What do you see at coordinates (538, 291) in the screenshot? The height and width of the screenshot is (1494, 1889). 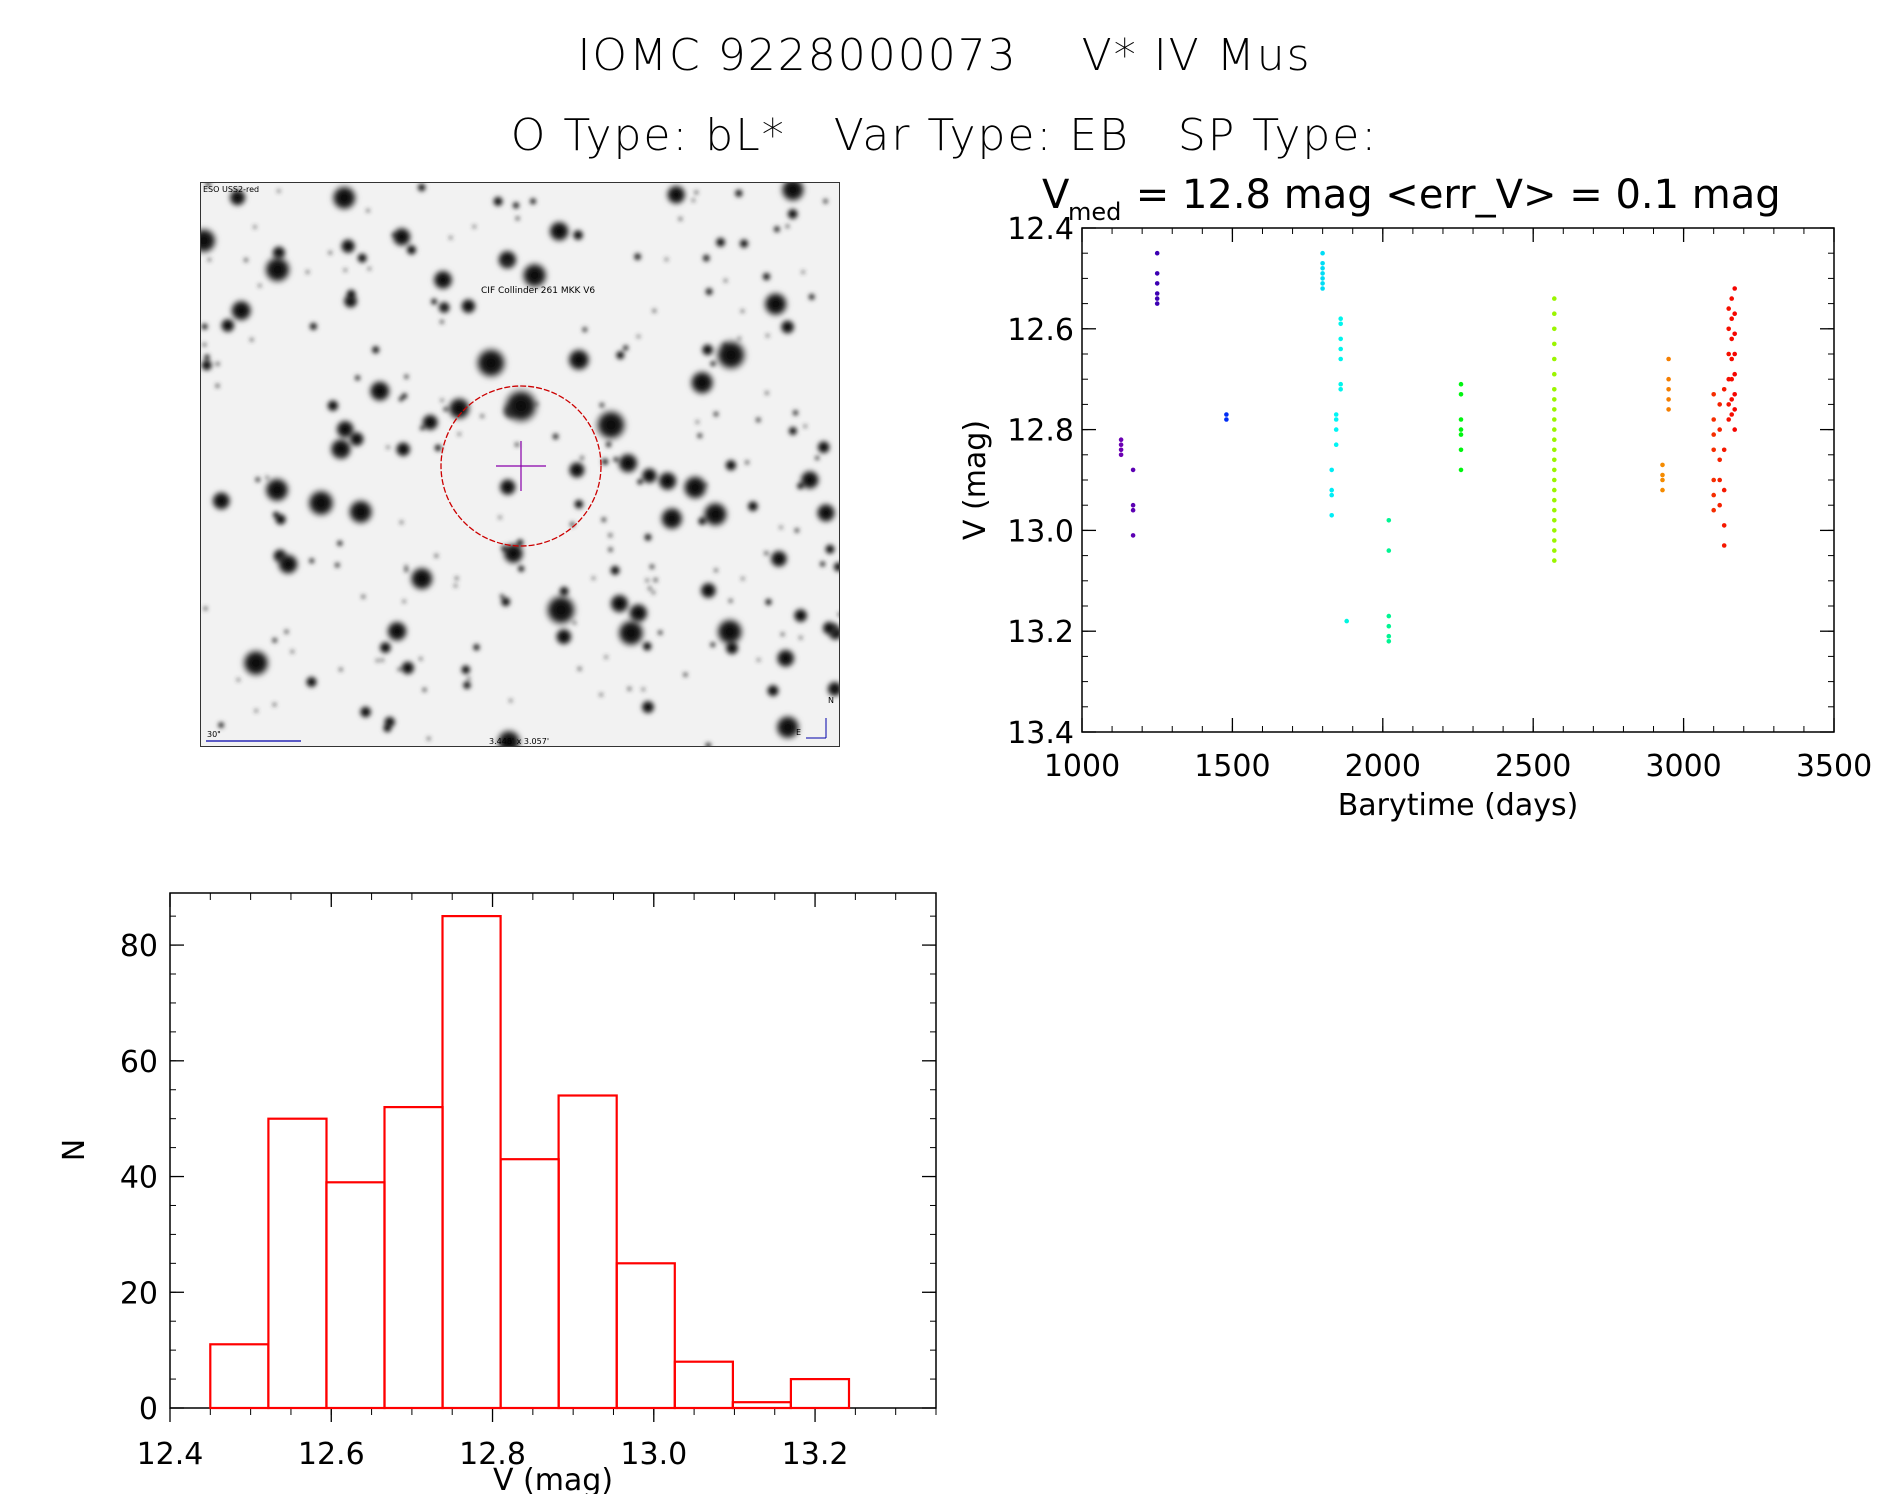 I see `object-label: CIF Collinder 261 MKK V6` at bounding box center [538, 291].